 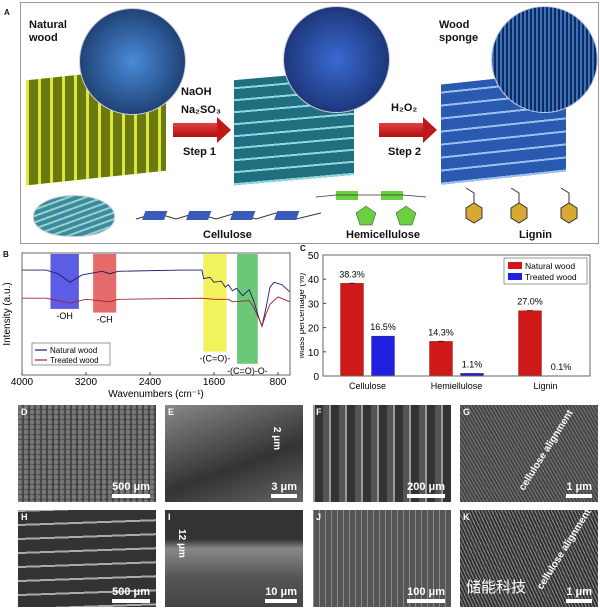 What do you see at coordinates (441, 332) in the screenshot?
I see `data-label: 14.3%` at bounding box center [441, 332].